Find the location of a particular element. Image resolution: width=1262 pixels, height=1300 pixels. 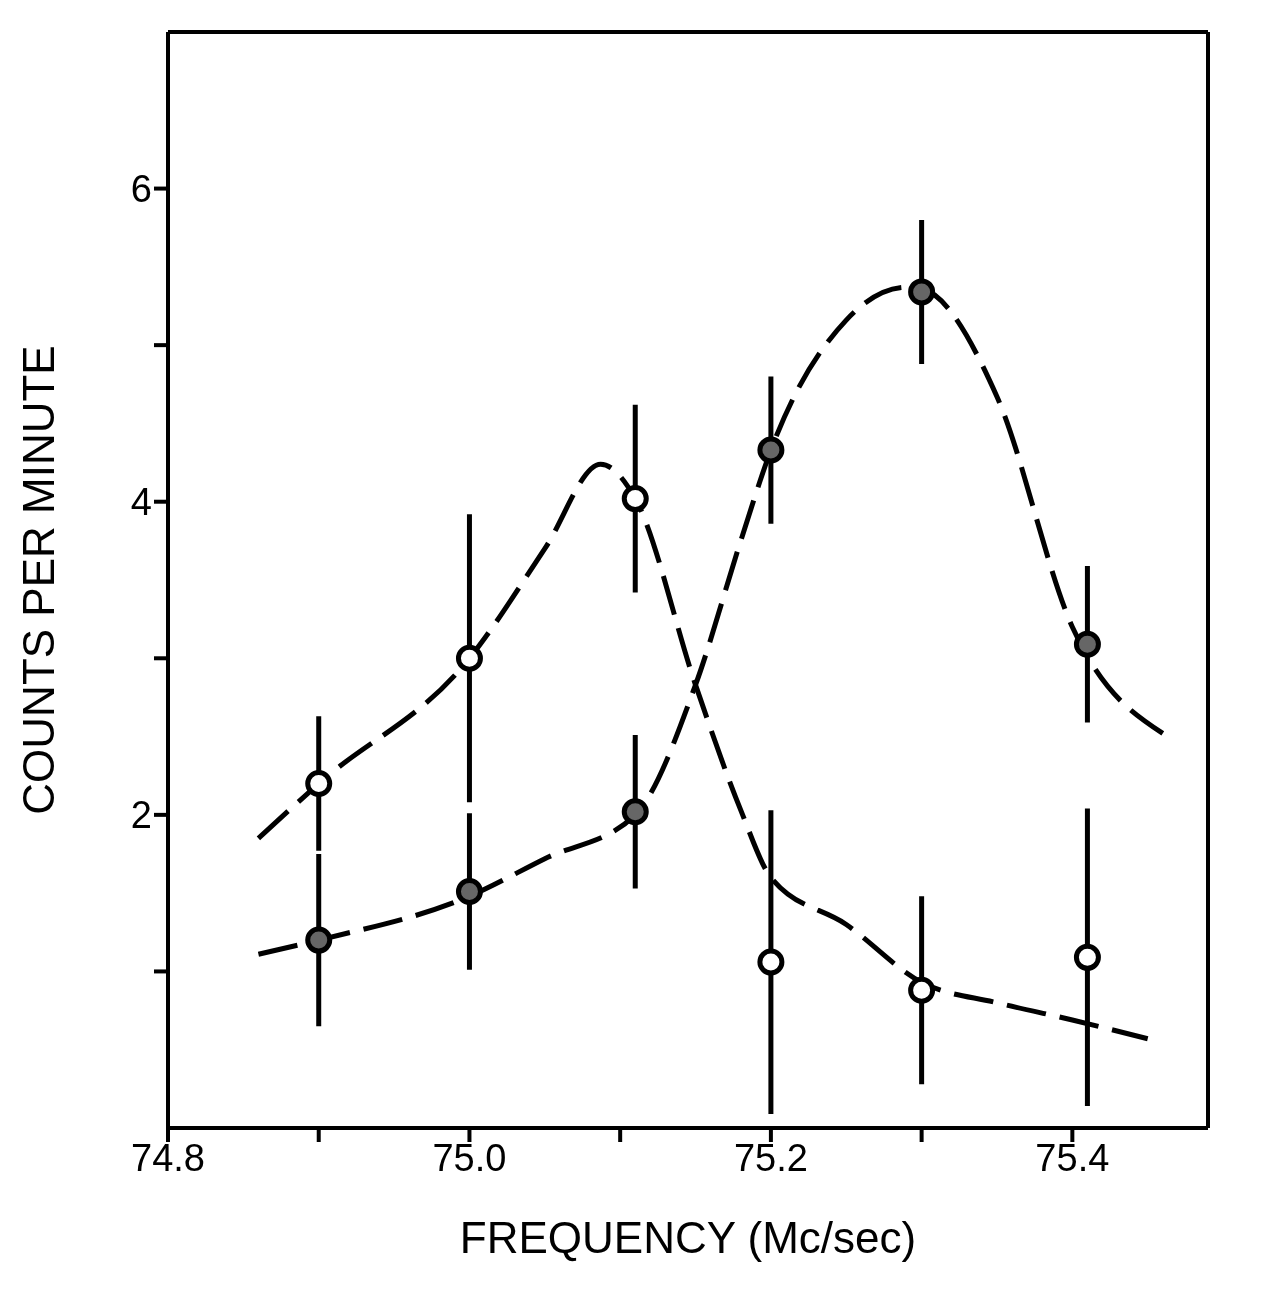

y-tick-label: 4 is located at coordinates (141, 502).